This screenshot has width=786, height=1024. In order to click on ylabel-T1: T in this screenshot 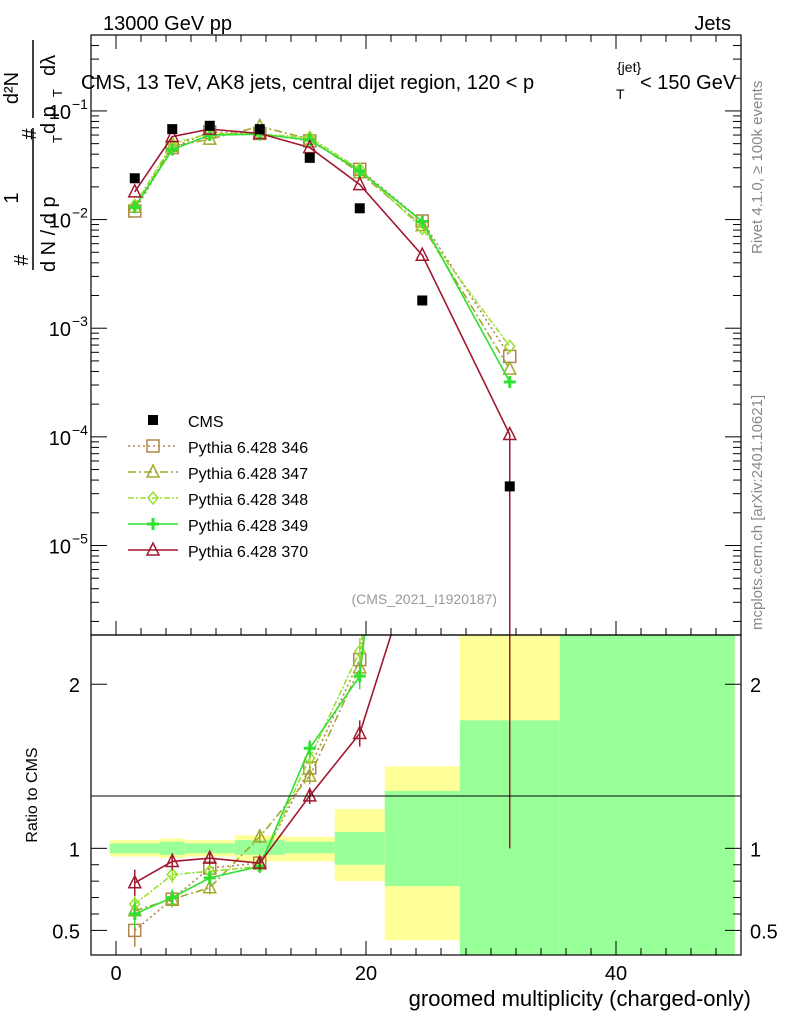, I will do `click(57, 139)`.